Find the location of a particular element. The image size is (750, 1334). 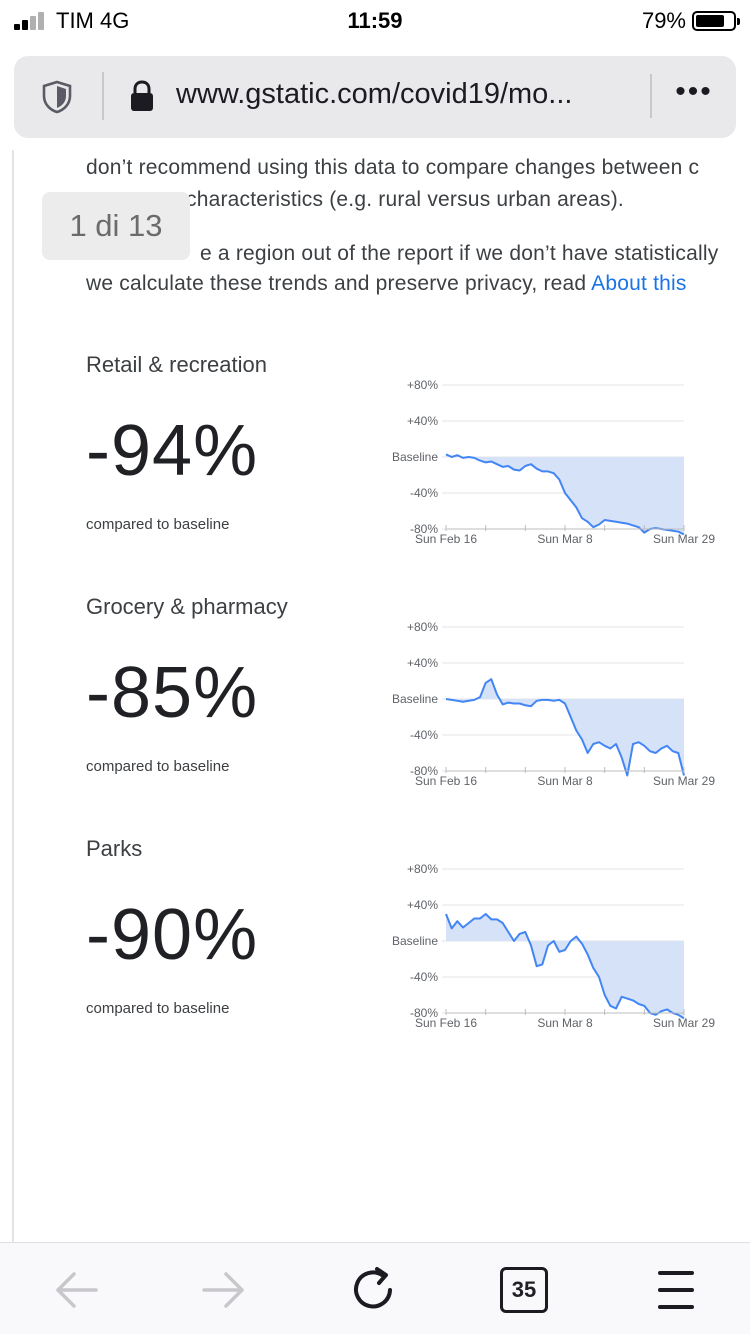

tracking-protection-shield-icon is located at coordinates (57, 97).